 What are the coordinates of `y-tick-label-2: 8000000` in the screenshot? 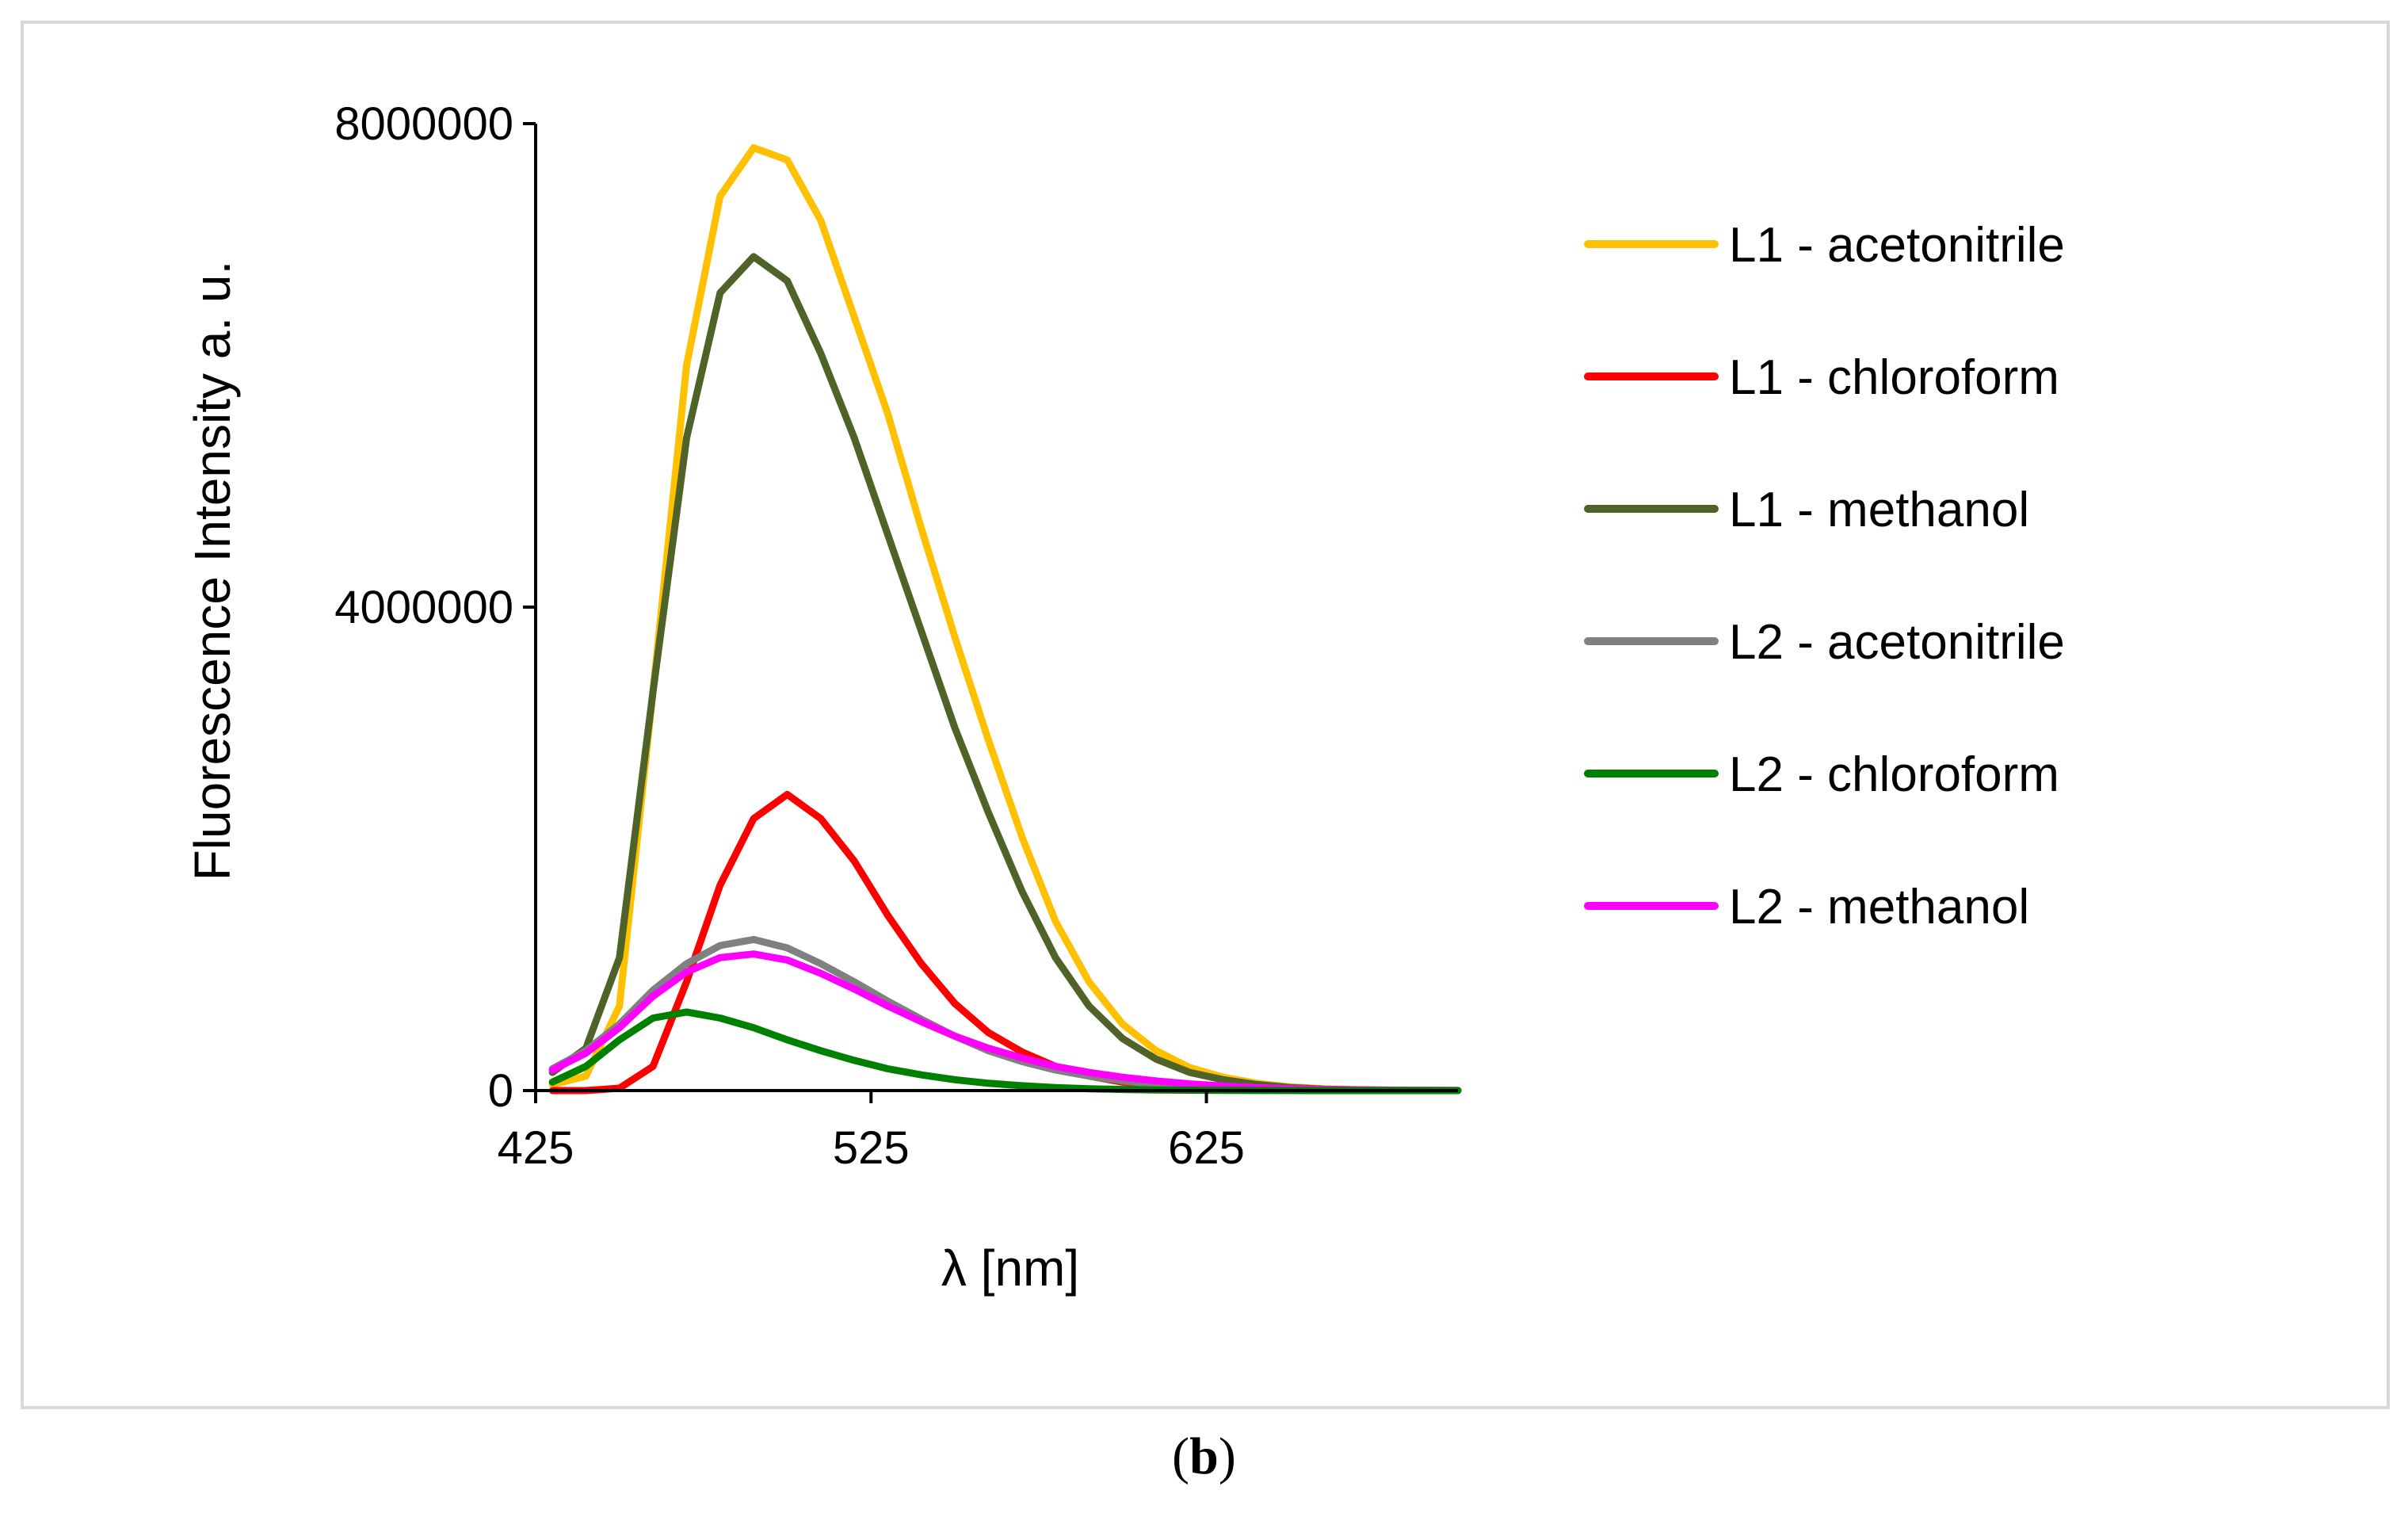 It's located at (423, 124).